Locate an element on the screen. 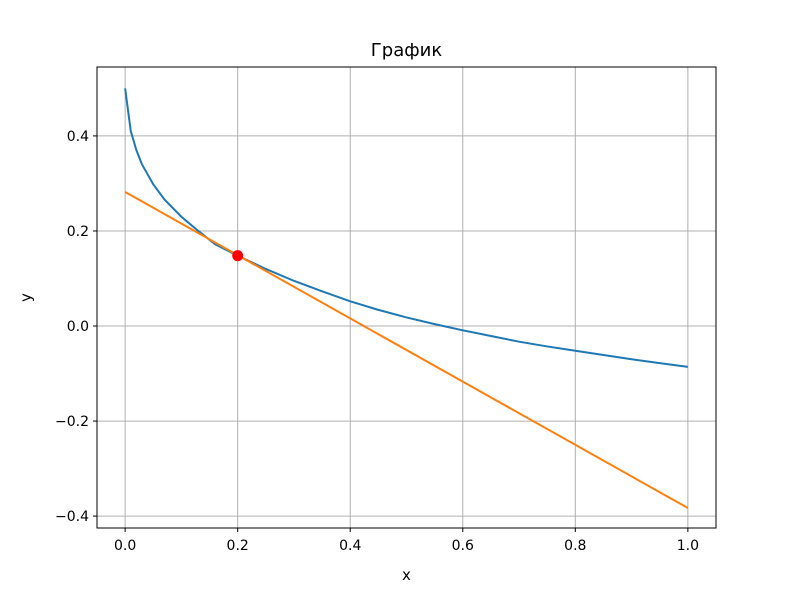 The width and height of the screenshot is (792, 590). x-tick-label: 0.6 is located at coordinates (463, 546).